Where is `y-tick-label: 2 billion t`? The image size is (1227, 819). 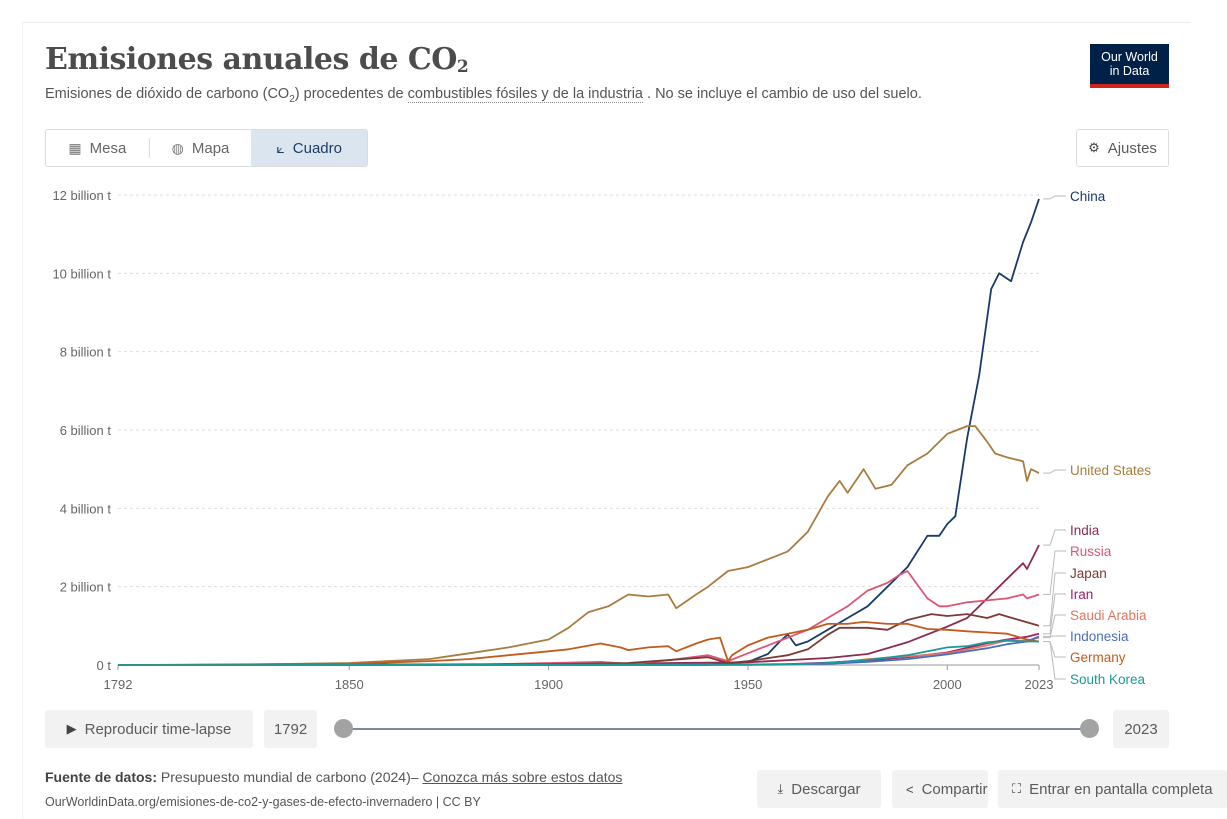 y-tick-label: 2 billion t is located at coordinates (86, 587).